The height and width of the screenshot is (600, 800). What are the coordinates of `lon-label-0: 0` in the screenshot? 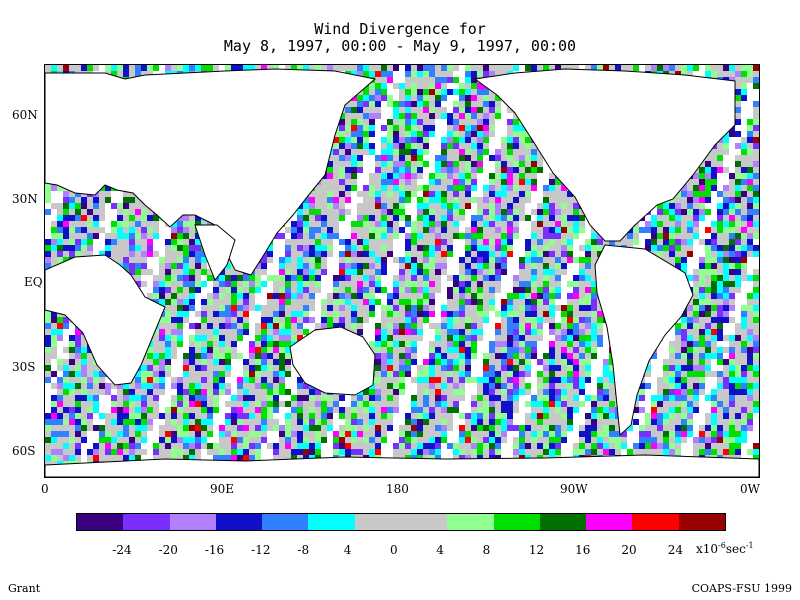 It's located at (45, 489).